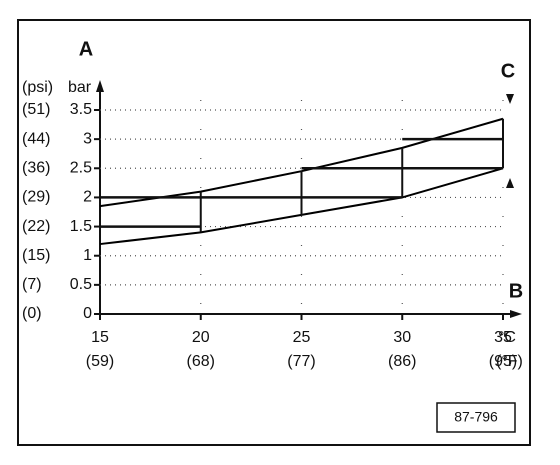  I want to click on label-a: A, so click(86, 49).